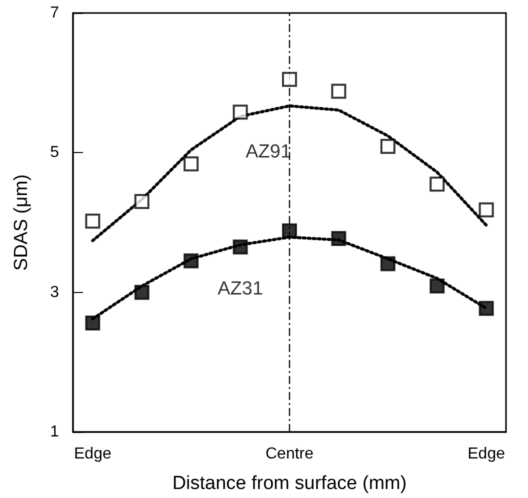 The height and width of the screenshot is (498, 528). Describe the element at coordinates (241, 289) in the screenshot. I see `series-label: AZ31` at that location.